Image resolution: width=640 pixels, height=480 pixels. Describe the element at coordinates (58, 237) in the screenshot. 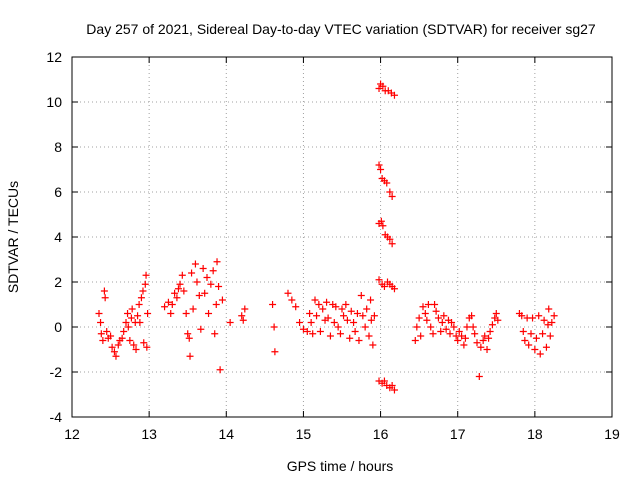

I see `y-tick-label: 4` at that location.